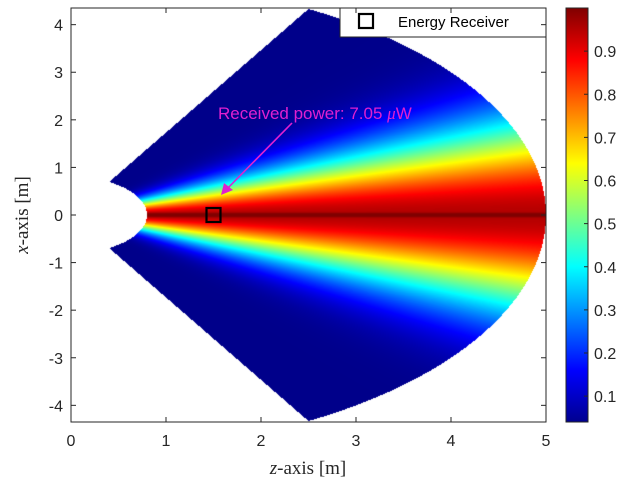 The height and width of the screenshot is (487, 639). I want to click on y-tick-label: -3, so click(56, 359).